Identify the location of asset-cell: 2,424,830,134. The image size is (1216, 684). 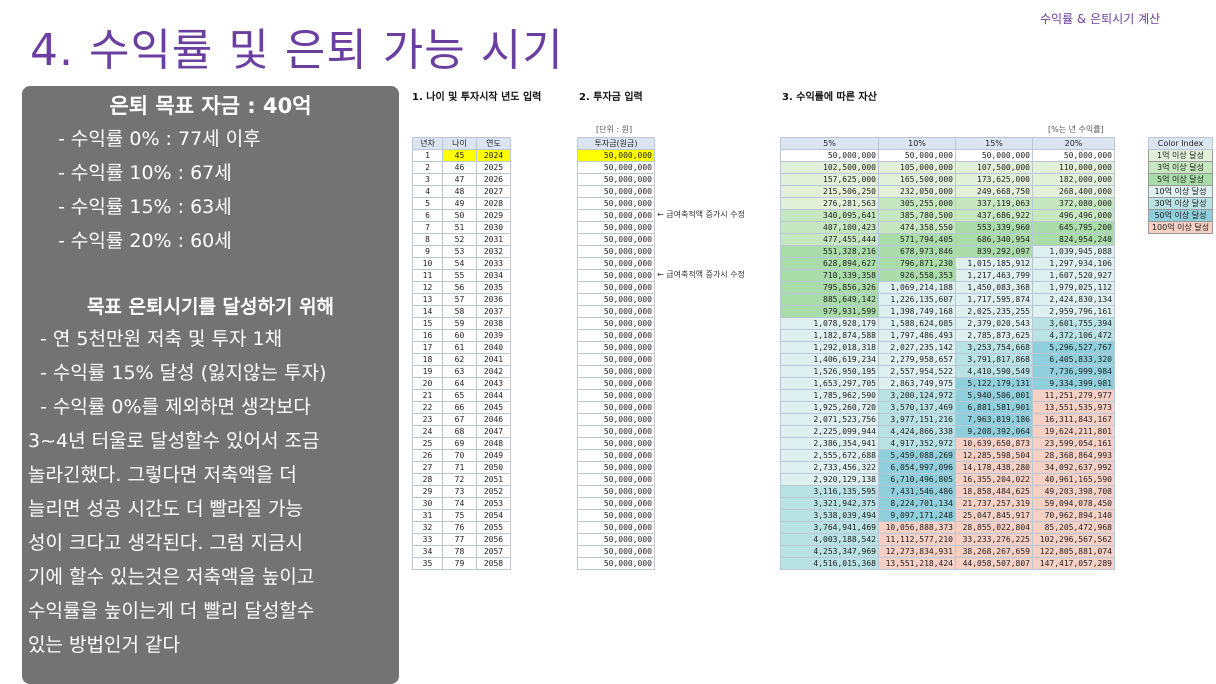
(1073, 299).